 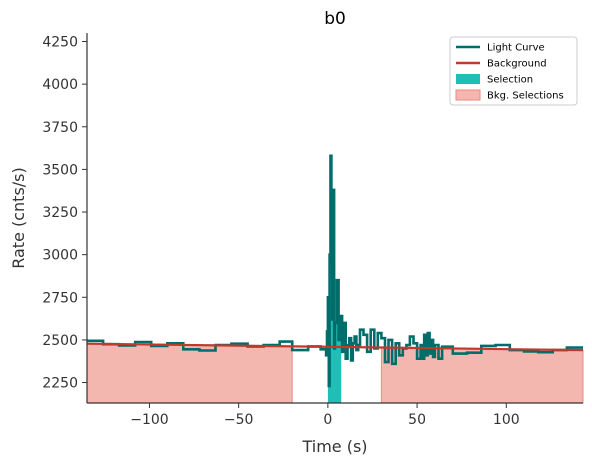 What do you see at coordinates (417, 420) in the screenshot?
I see `x-tick-label: 50` at bounding box center [417, 420].